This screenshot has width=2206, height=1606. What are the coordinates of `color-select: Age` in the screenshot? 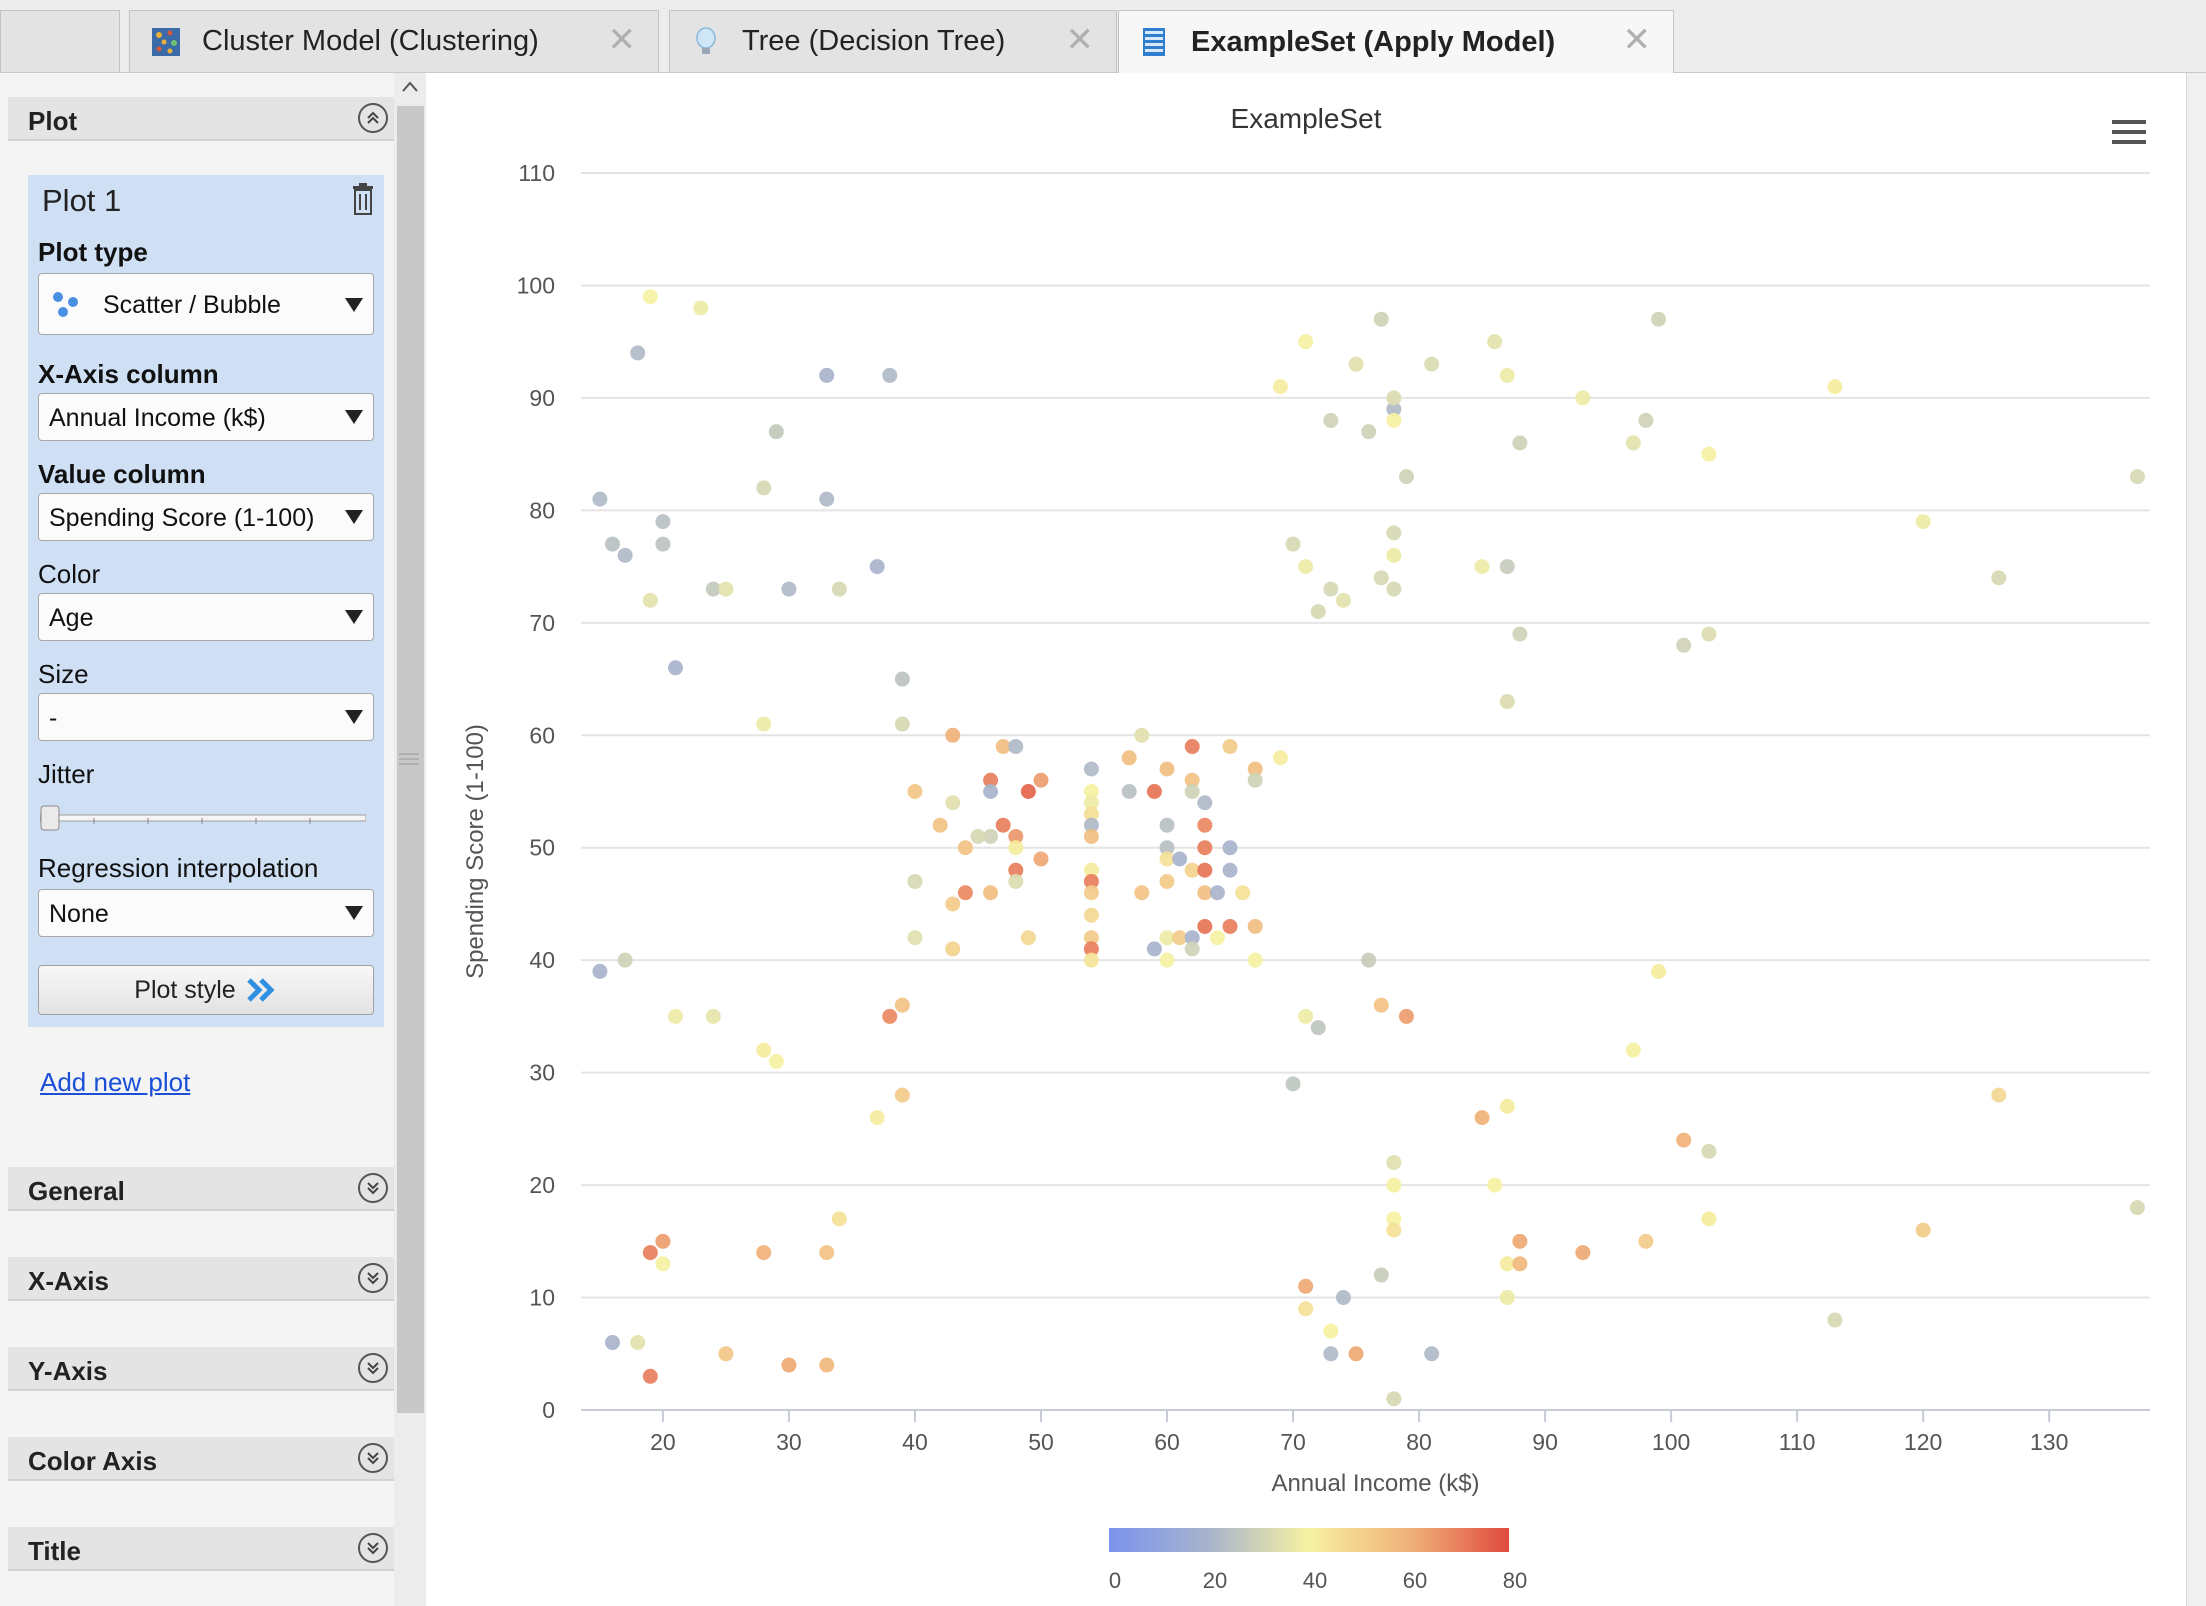 It's located at (206, 617).